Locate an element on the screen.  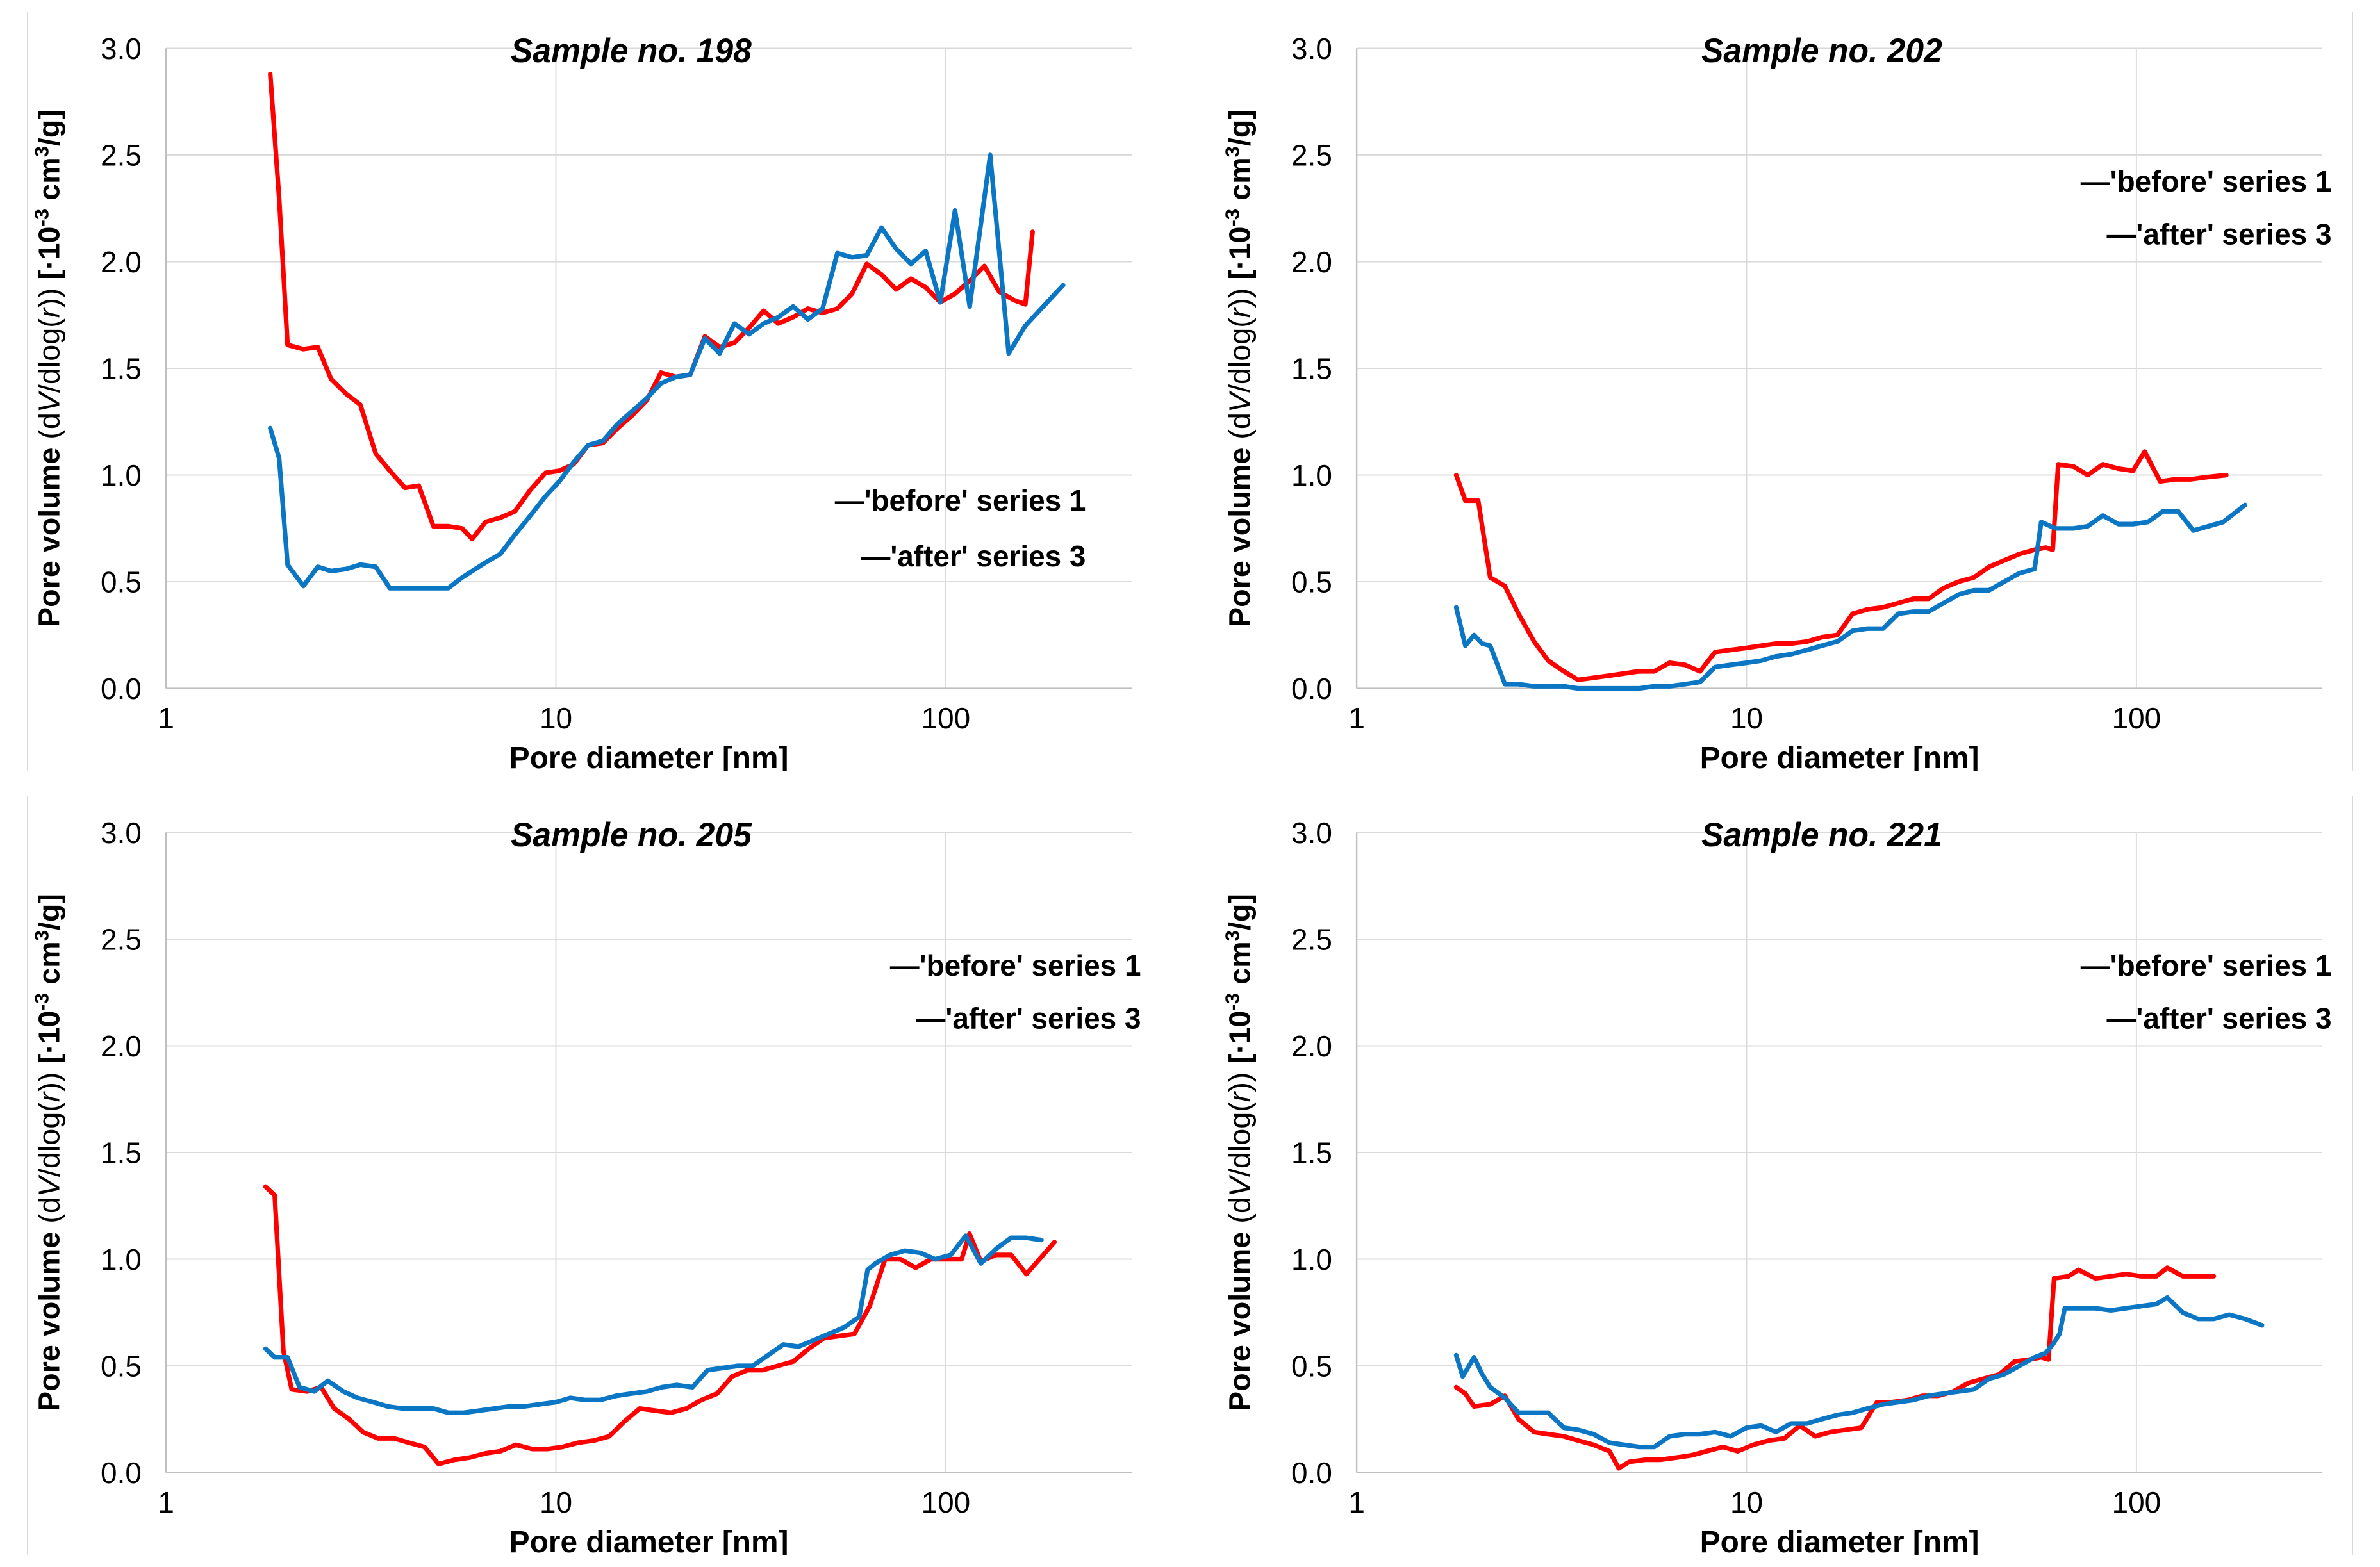
chart-title: Sample no. 202 is located at coordinates (1822, 50).